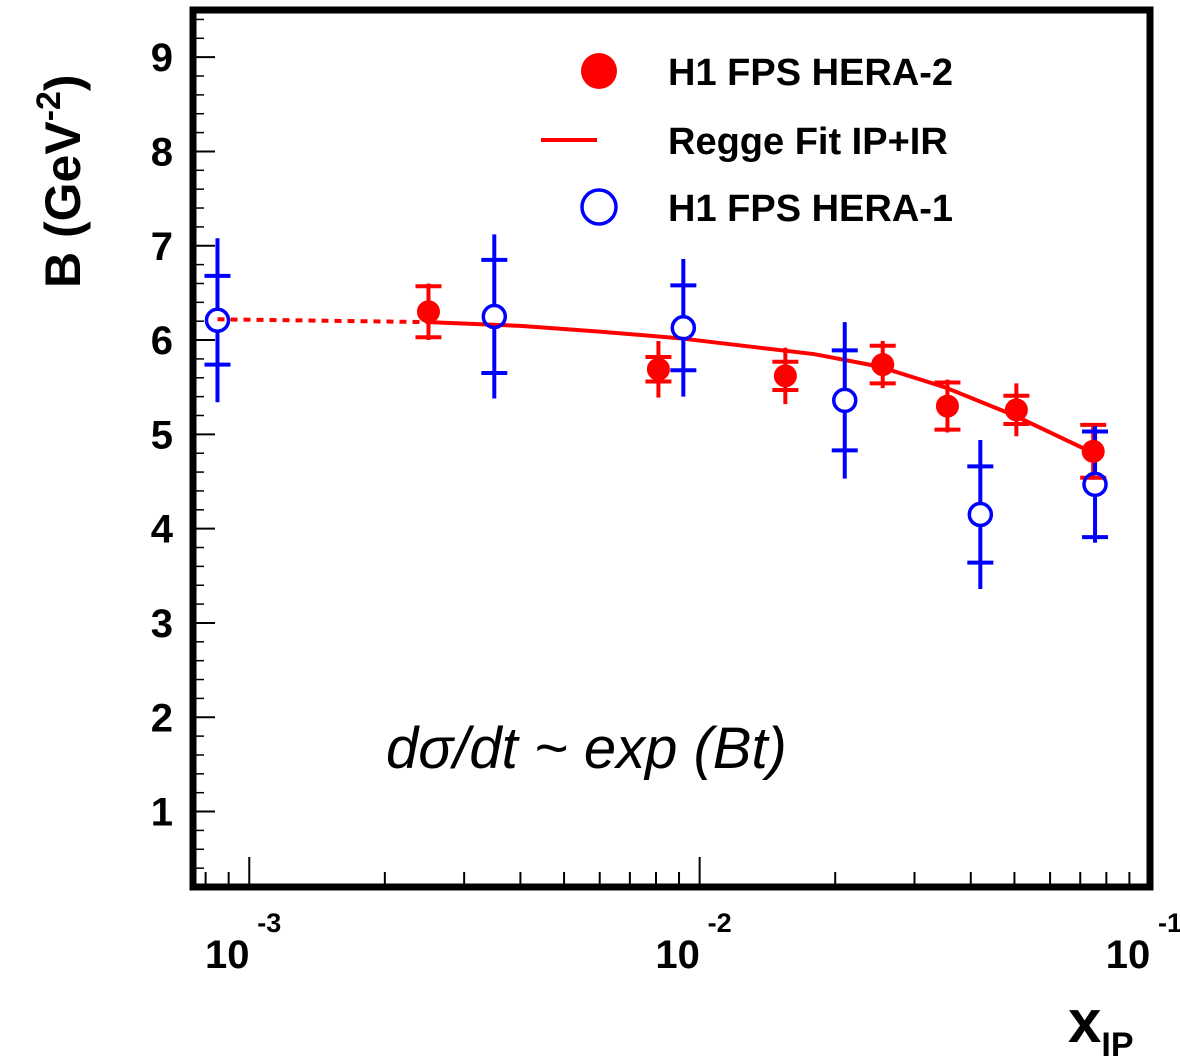  I want to click on x-axis-title: xIP, so click(1101, 1025).